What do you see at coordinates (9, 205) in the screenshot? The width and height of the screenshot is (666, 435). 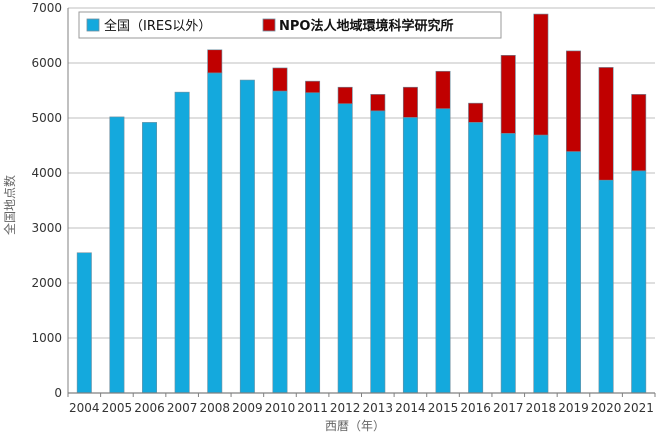 I see `y-axis-title: 全国地点数` at bounding box center [9, 205].